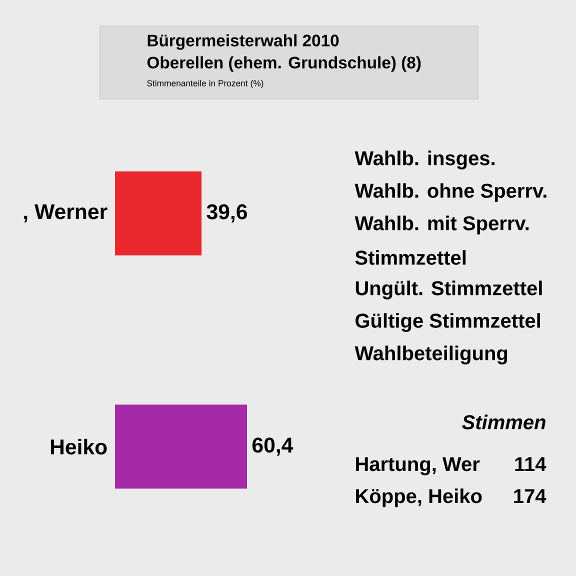  Describe the element at coordinates (419, 498) in the screenshot. I see `text: Köppe, Heiko` at that location.